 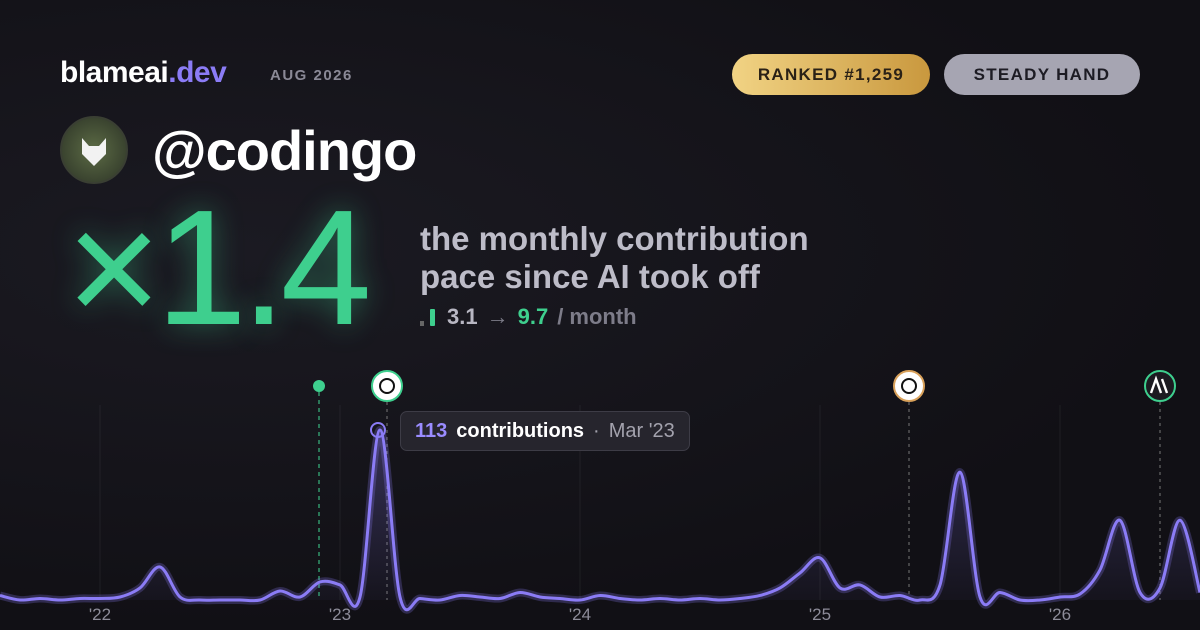 What do you see at coordinates (820, 614) in the screenshot?
I see `x-tick-label: '25` at bounding box center [820, 614].